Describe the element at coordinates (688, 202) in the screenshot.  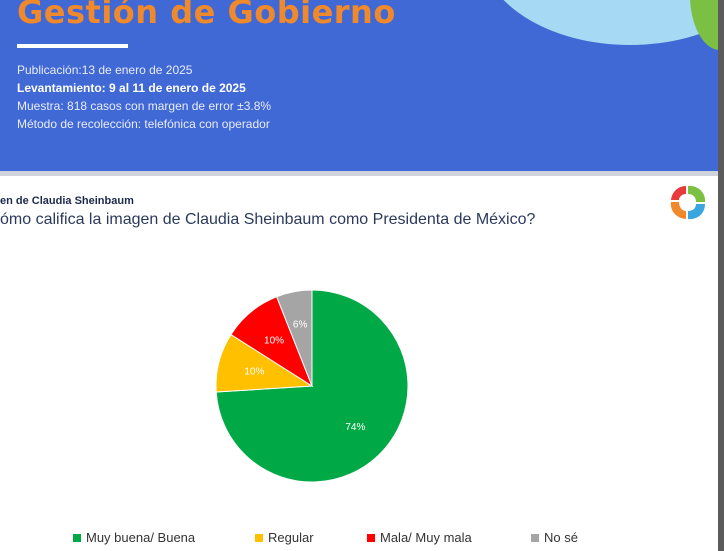
I see `pollster-logo-icon` at that location.